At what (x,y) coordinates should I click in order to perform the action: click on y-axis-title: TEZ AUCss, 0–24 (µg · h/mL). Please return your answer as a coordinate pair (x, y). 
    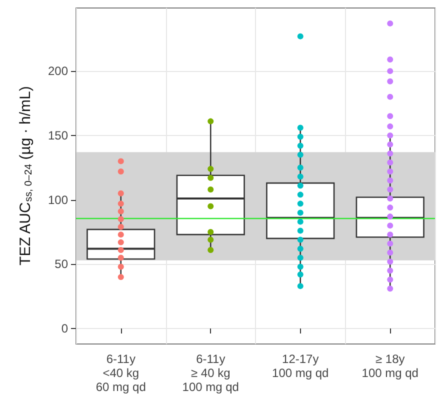
    Looking at the image, I should click on (25, 176).